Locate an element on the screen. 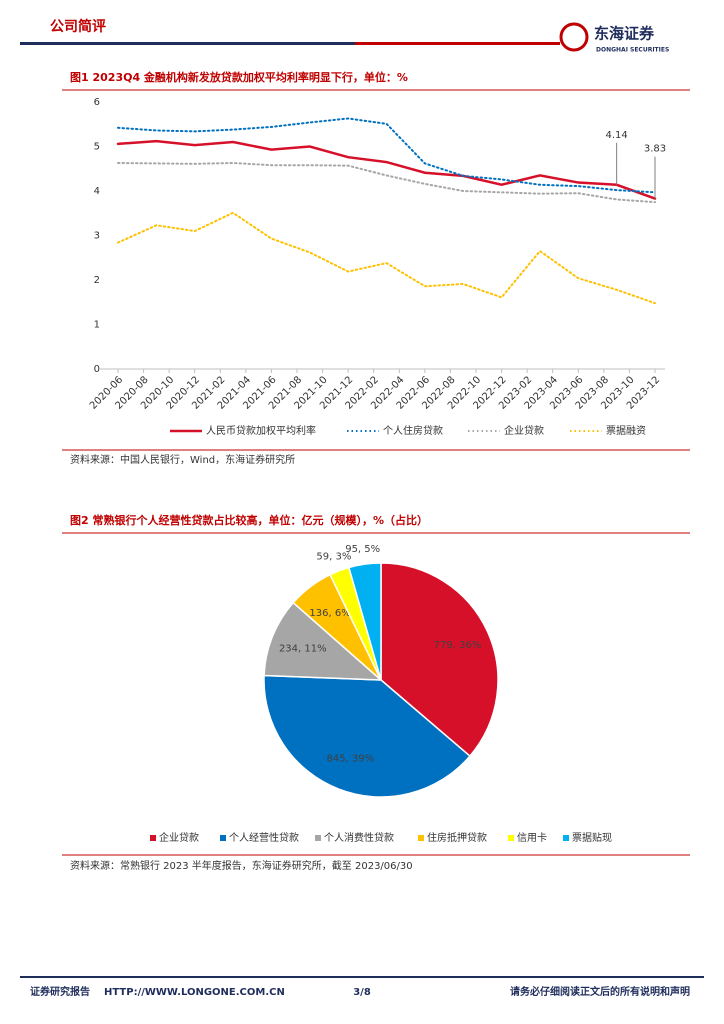 The image size is (724, 1024). slice-label: 136, 6% is located at coordinates (329, 613).